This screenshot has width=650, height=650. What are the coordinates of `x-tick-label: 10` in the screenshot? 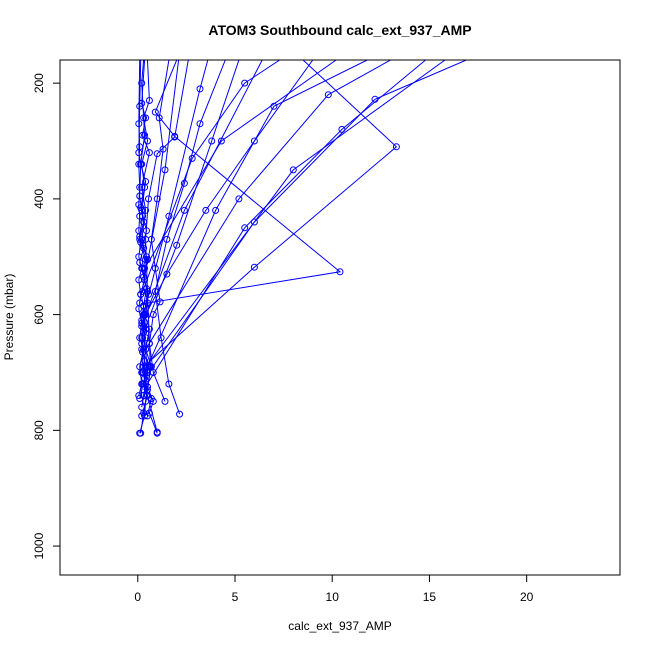 It's located at (333, 597).